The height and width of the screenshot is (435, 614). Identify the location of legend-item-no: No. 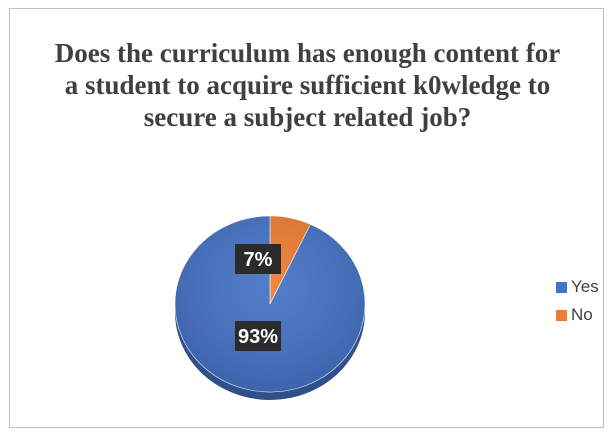
(577, 314).